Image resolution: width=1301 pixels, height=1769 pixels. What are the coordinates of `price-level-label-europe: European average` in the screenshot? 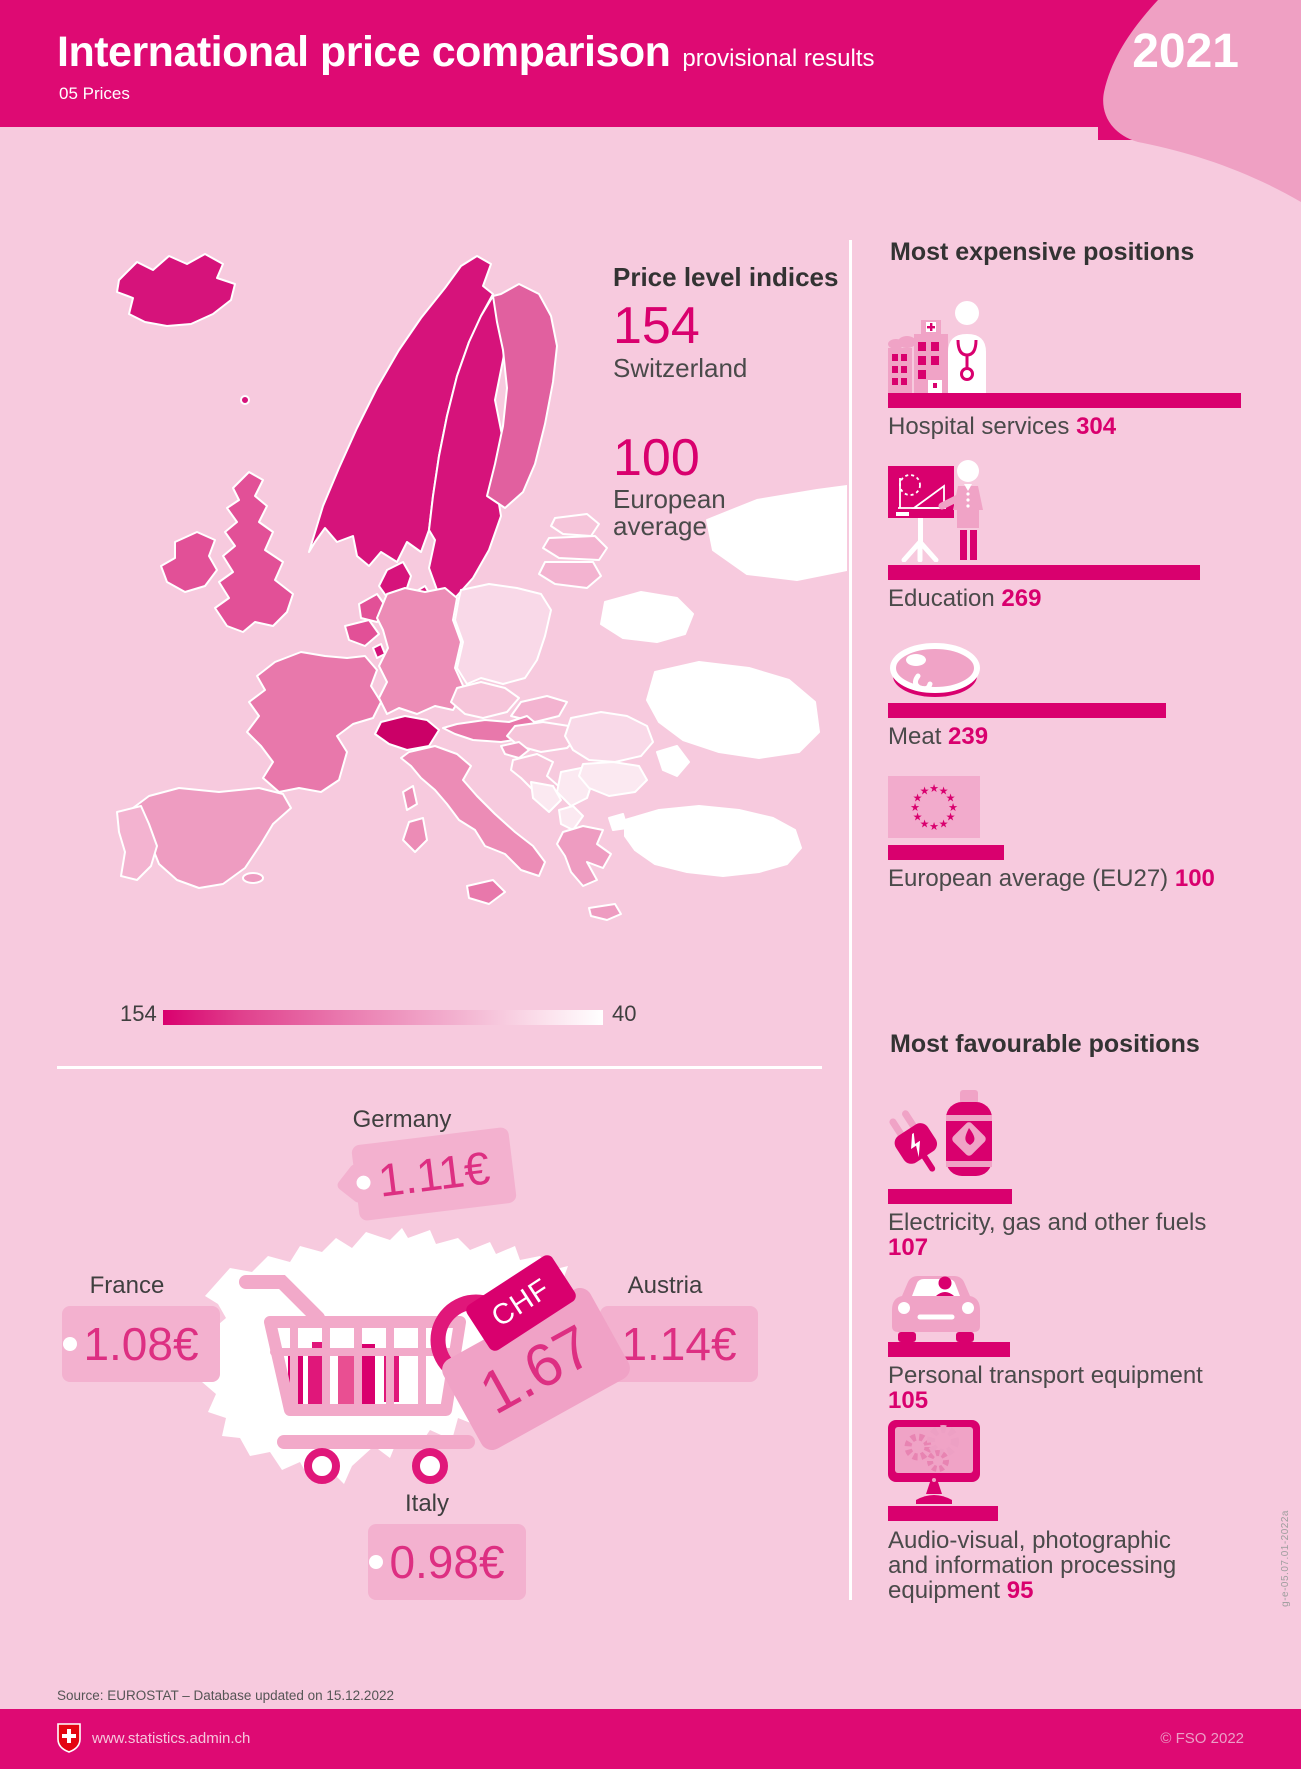 It's located at (669, 512).